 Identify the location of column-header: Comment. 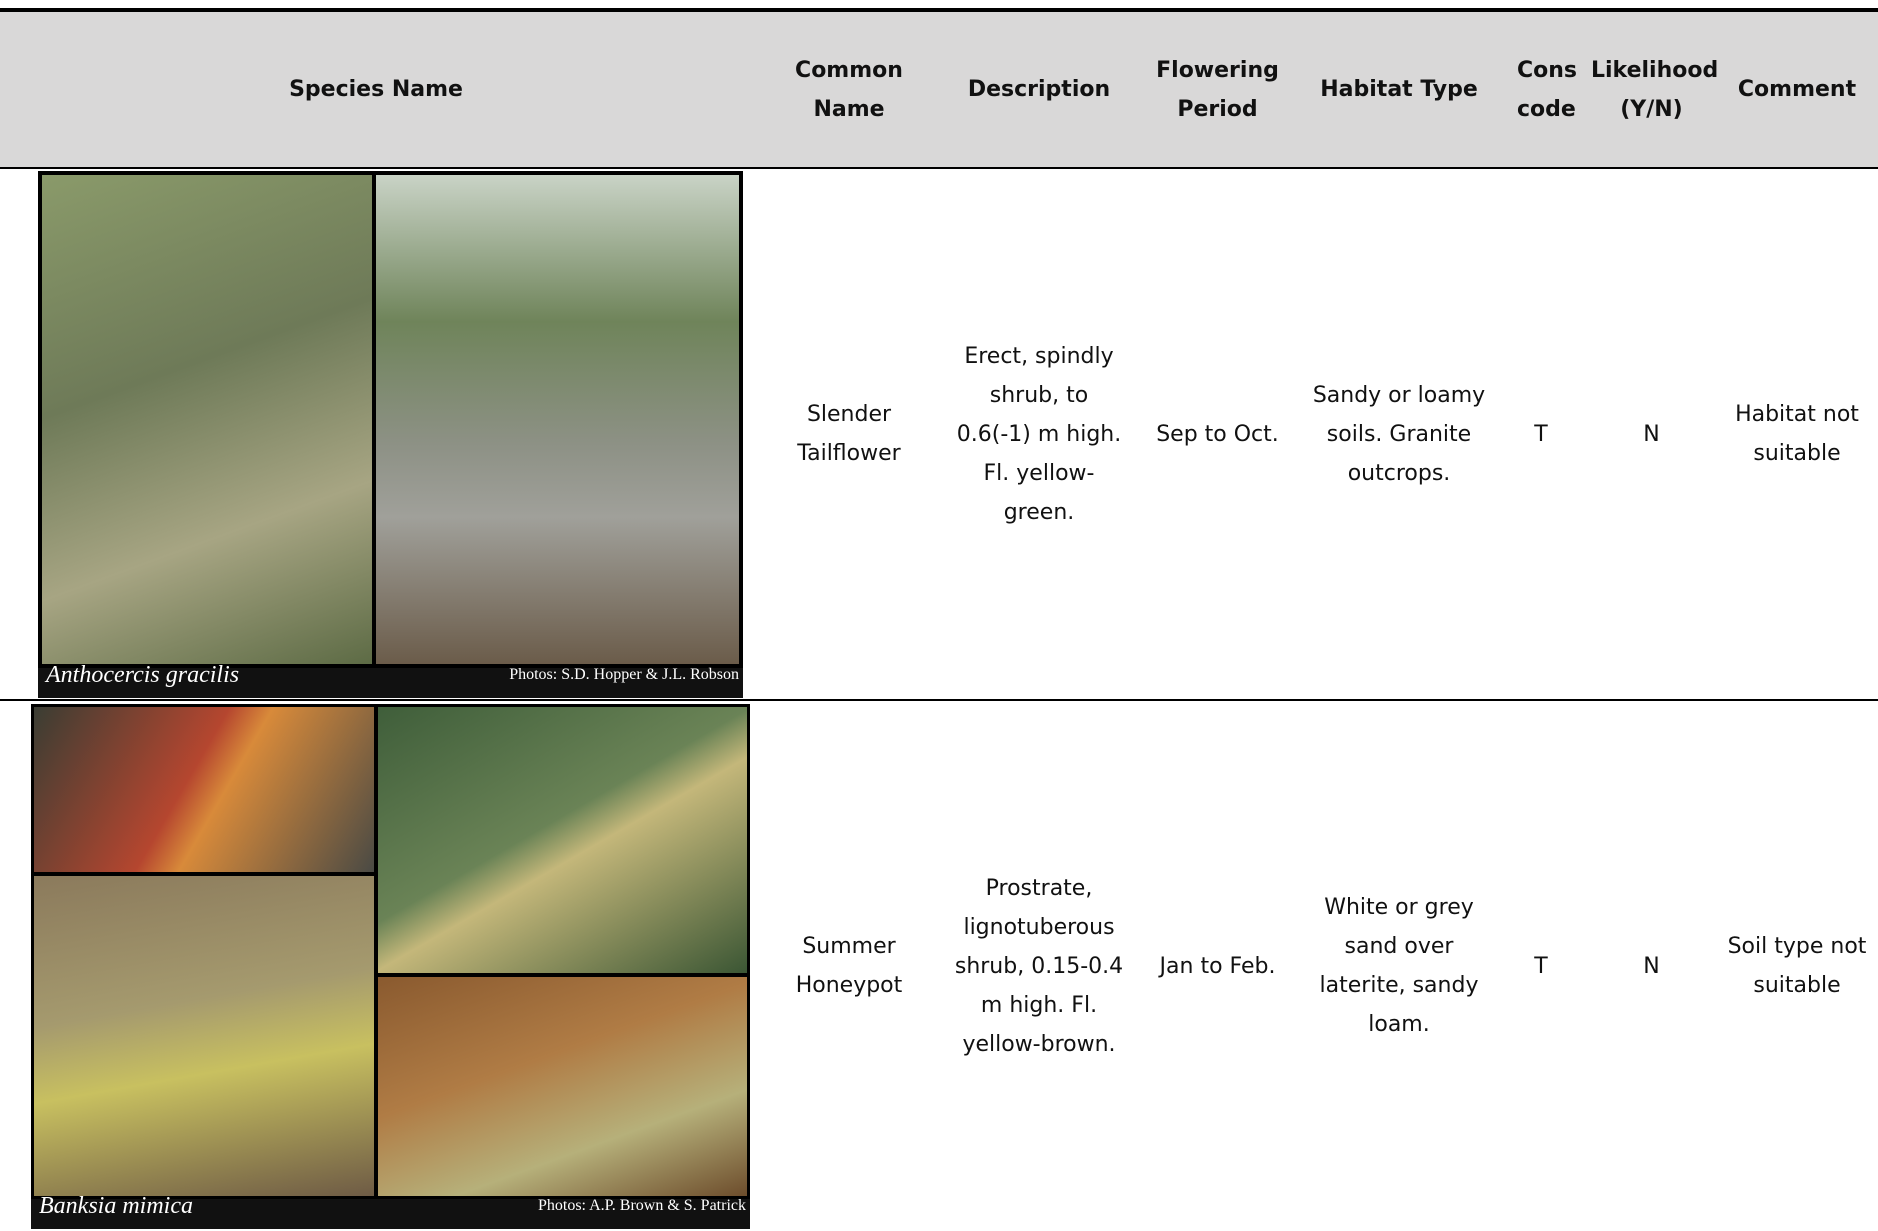
(1797, 88).